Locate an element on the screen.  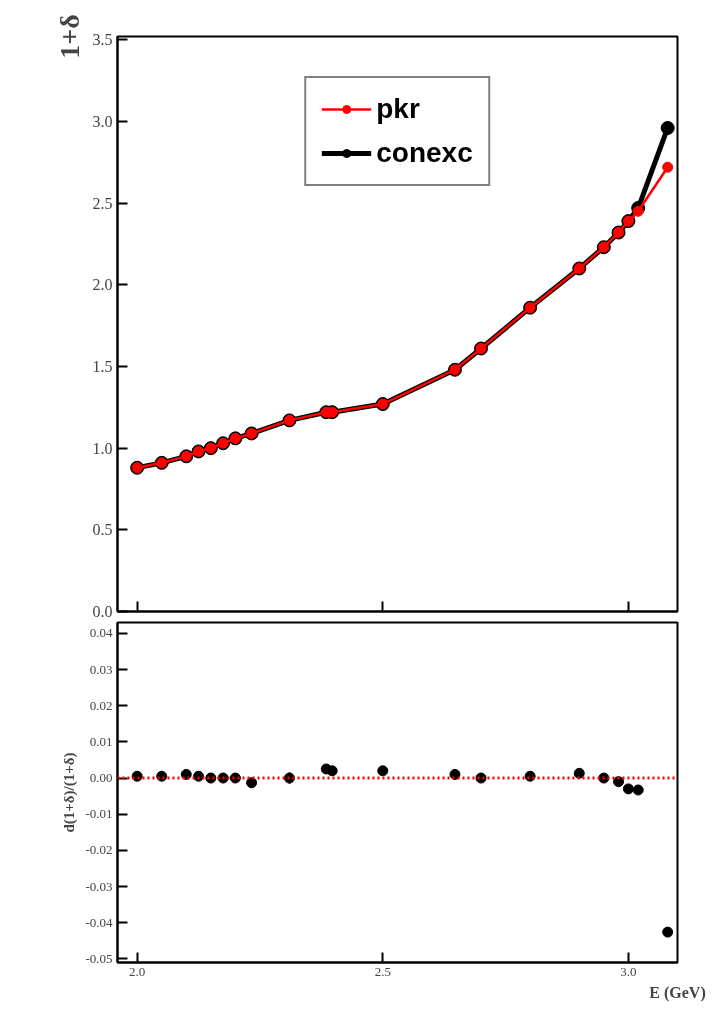
x-tick-label: 2.5 is located at coordinates (382, 971).